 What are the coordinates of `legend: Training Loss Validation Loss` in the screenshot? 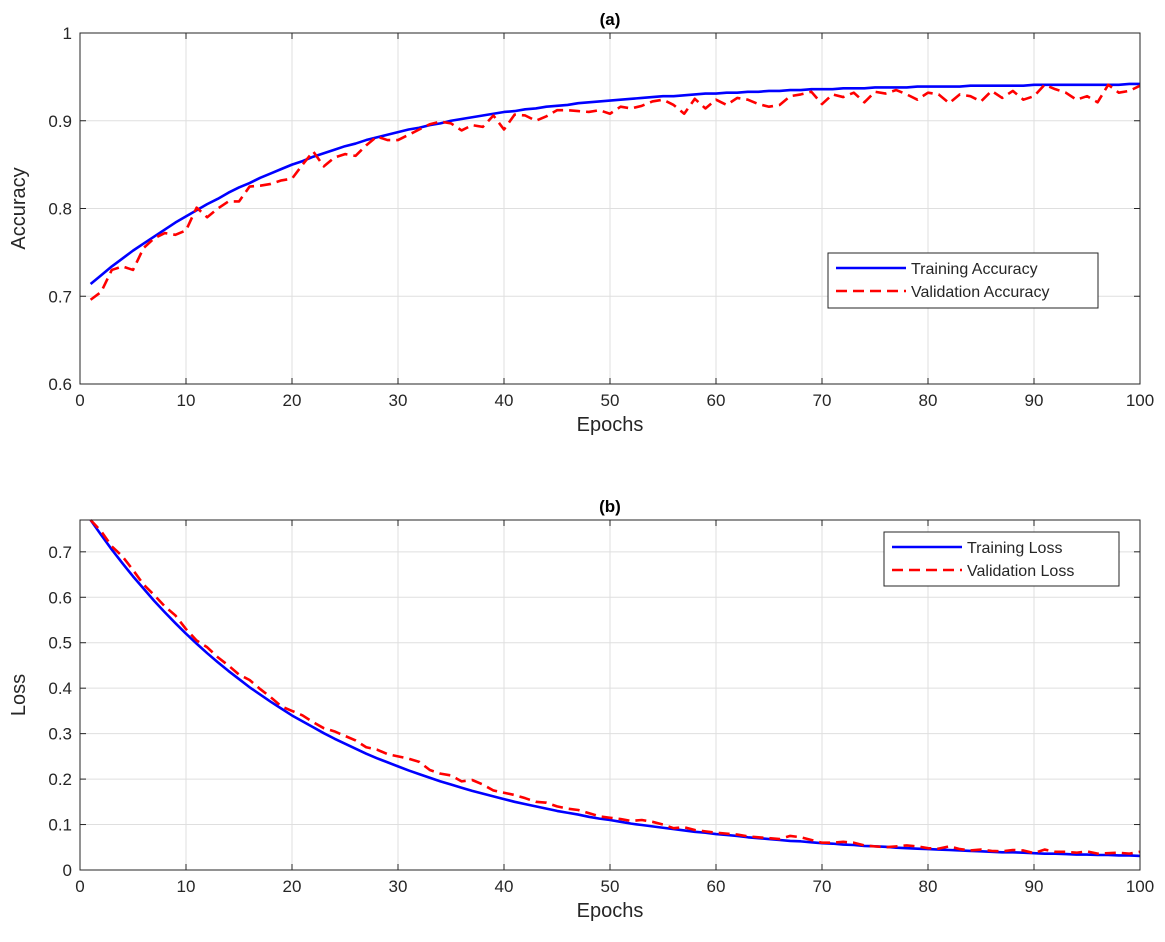 It's located at (1001, 559).